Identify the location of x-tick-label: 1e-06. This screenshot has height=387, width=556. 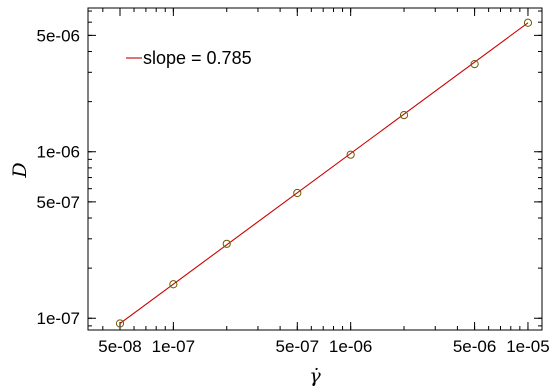
(350, 346).